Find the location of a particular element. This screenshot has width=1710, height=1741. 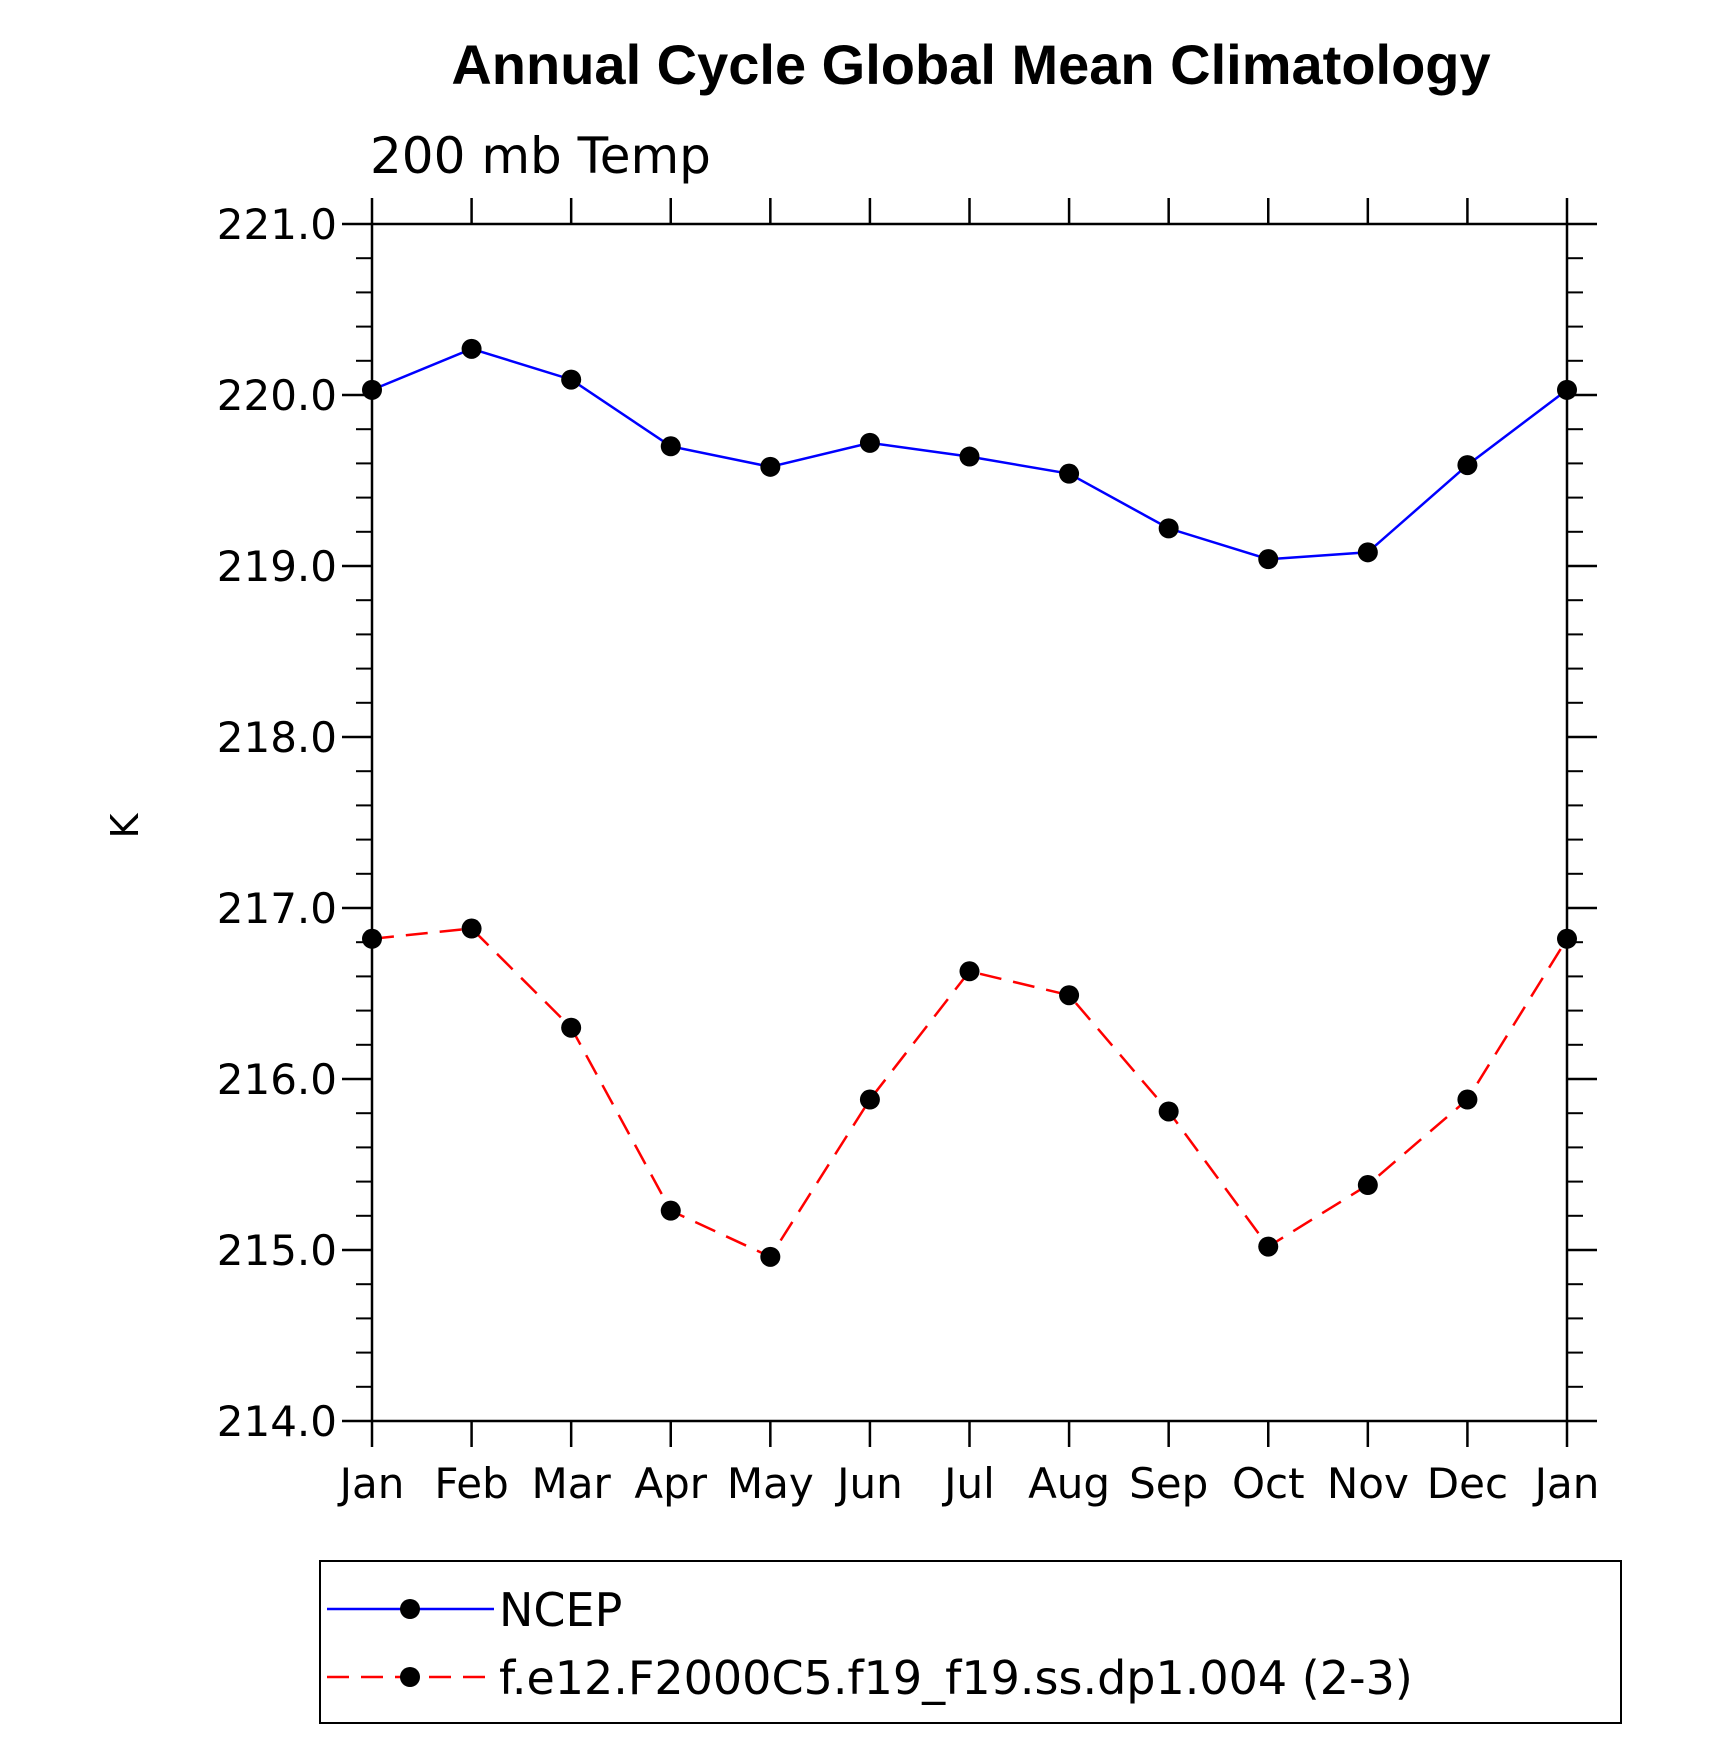

x-tick-label: Jul is located at coordinates (968, 1483).